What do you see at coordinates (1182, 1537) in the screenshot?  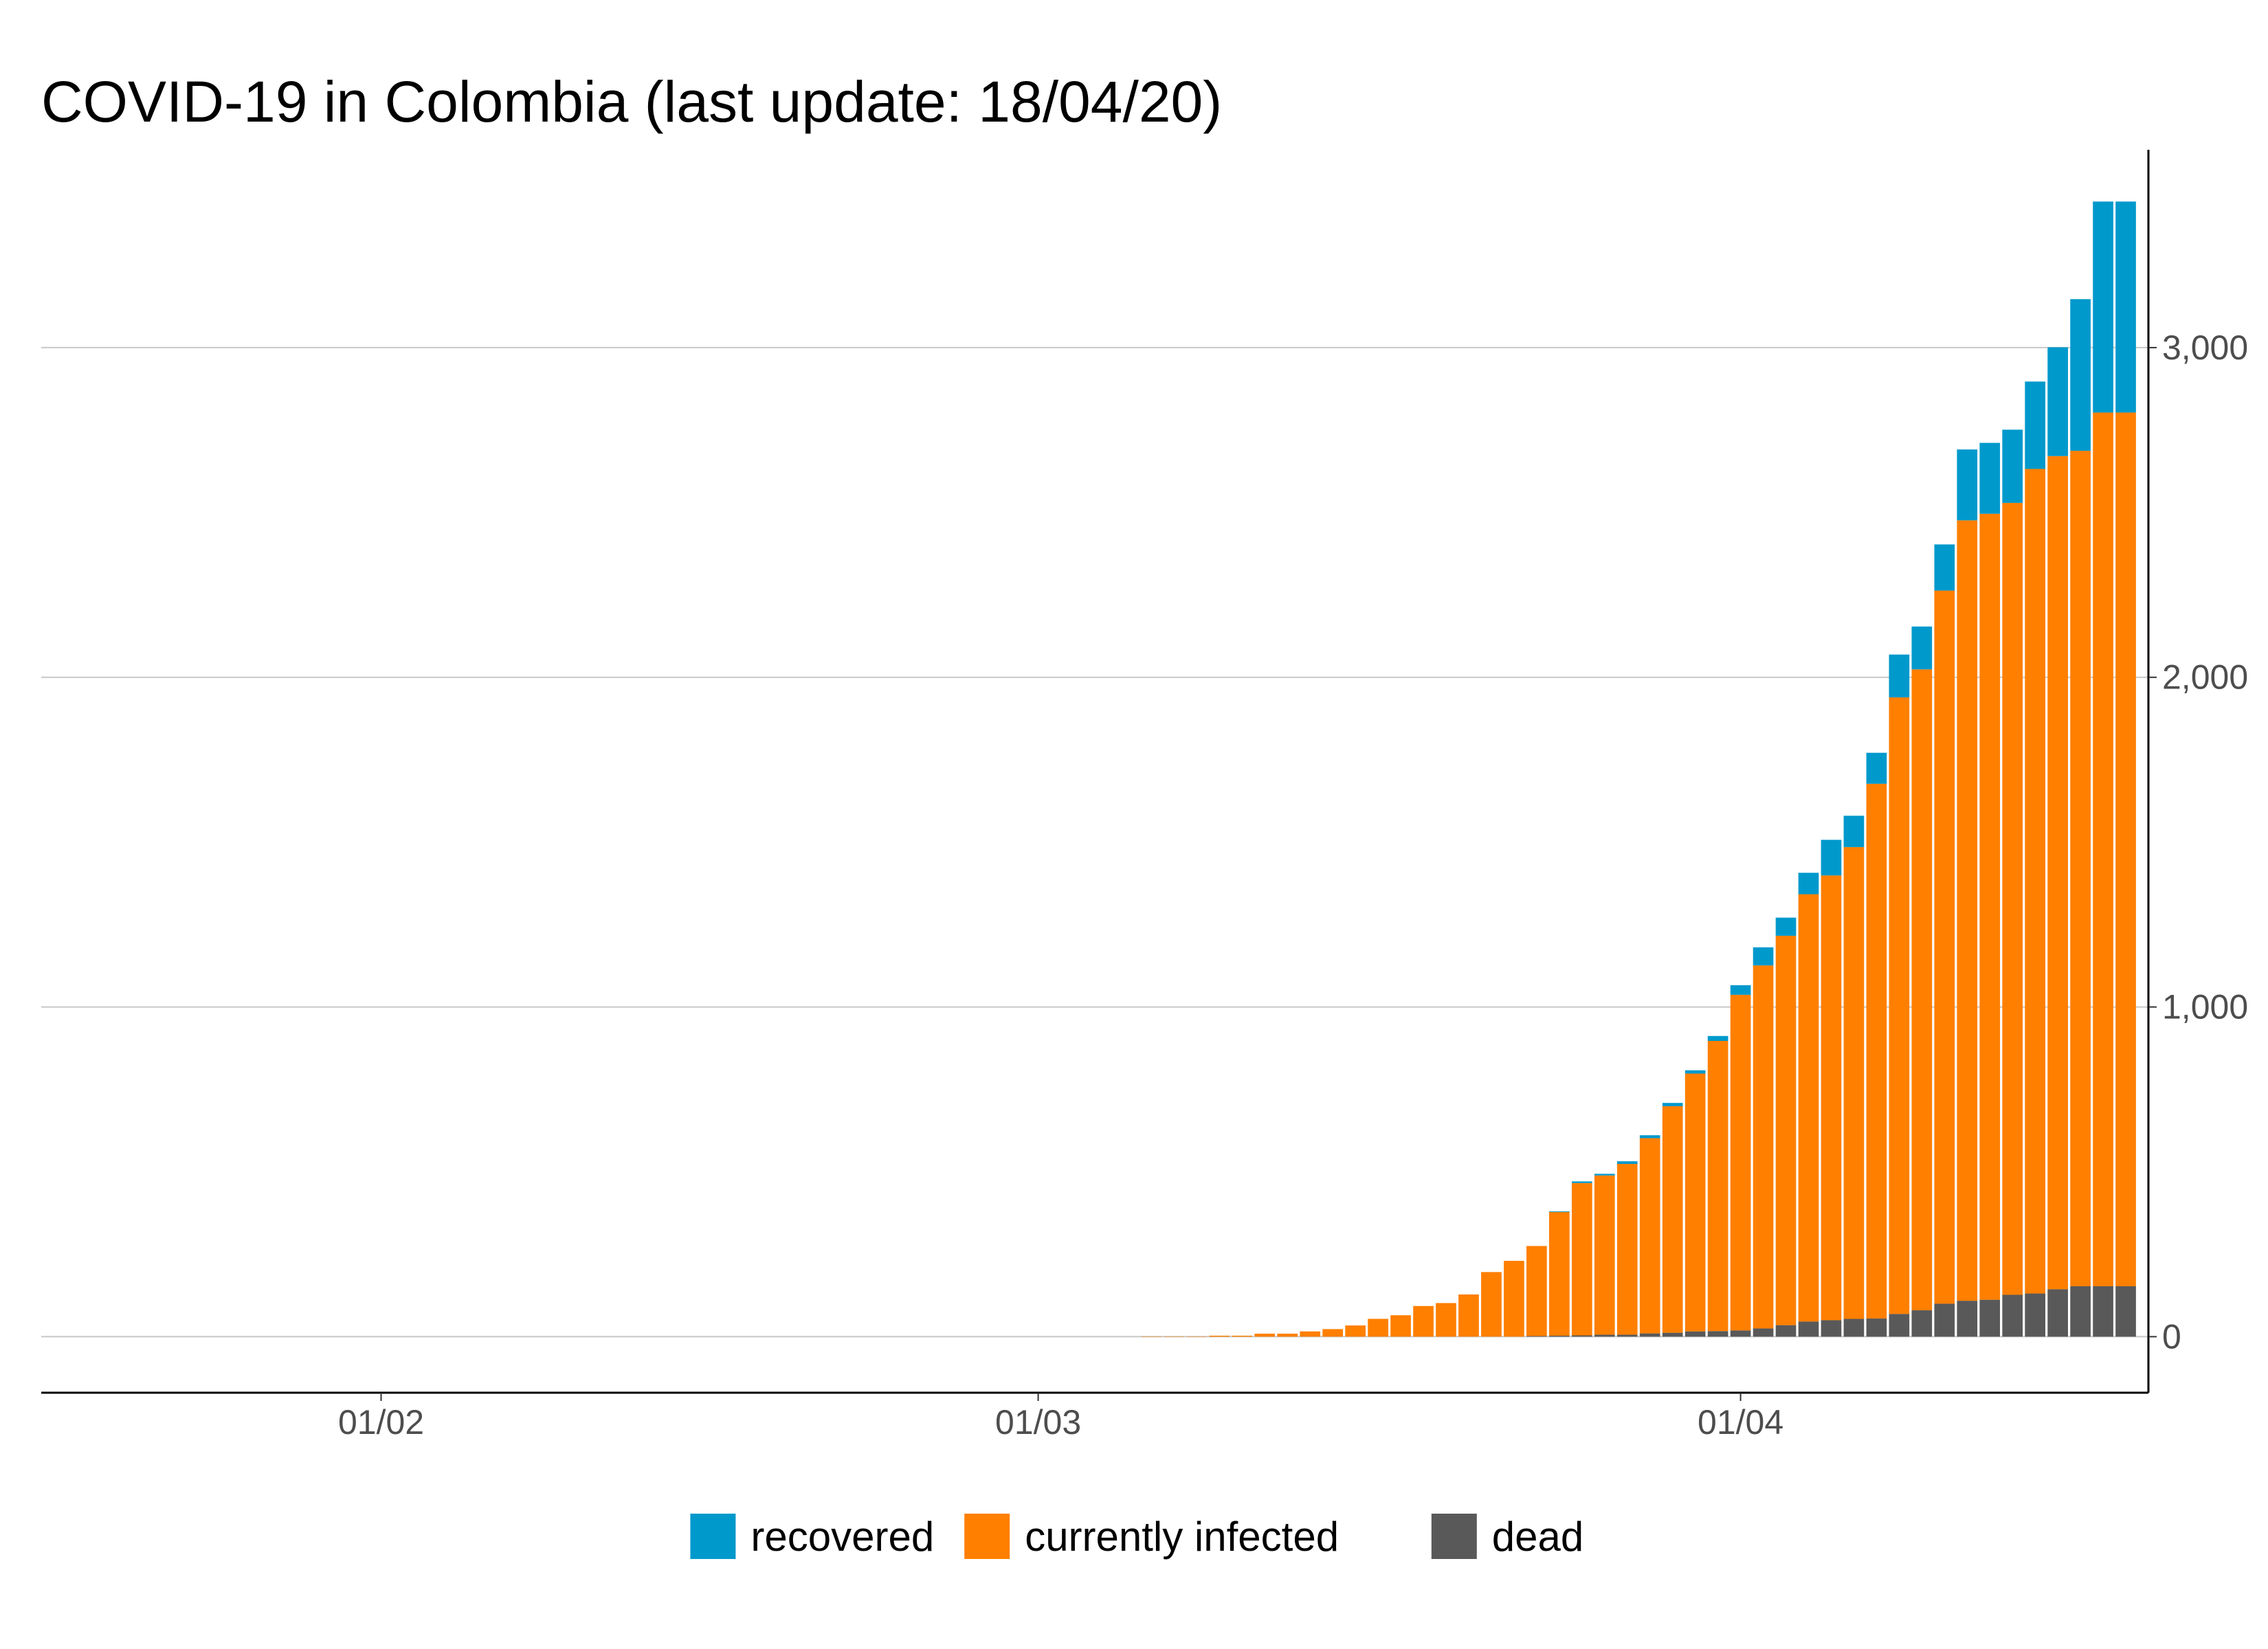 I see `legend-label: currently infected` at bounding box center [1182, 1537].